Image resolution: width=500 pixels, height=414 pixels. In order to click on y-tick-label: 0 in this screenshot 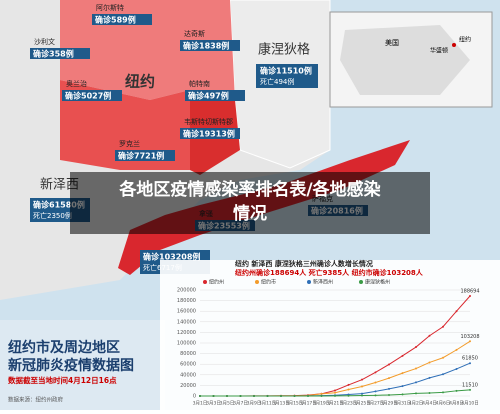, I will do `click(194, 397)`.